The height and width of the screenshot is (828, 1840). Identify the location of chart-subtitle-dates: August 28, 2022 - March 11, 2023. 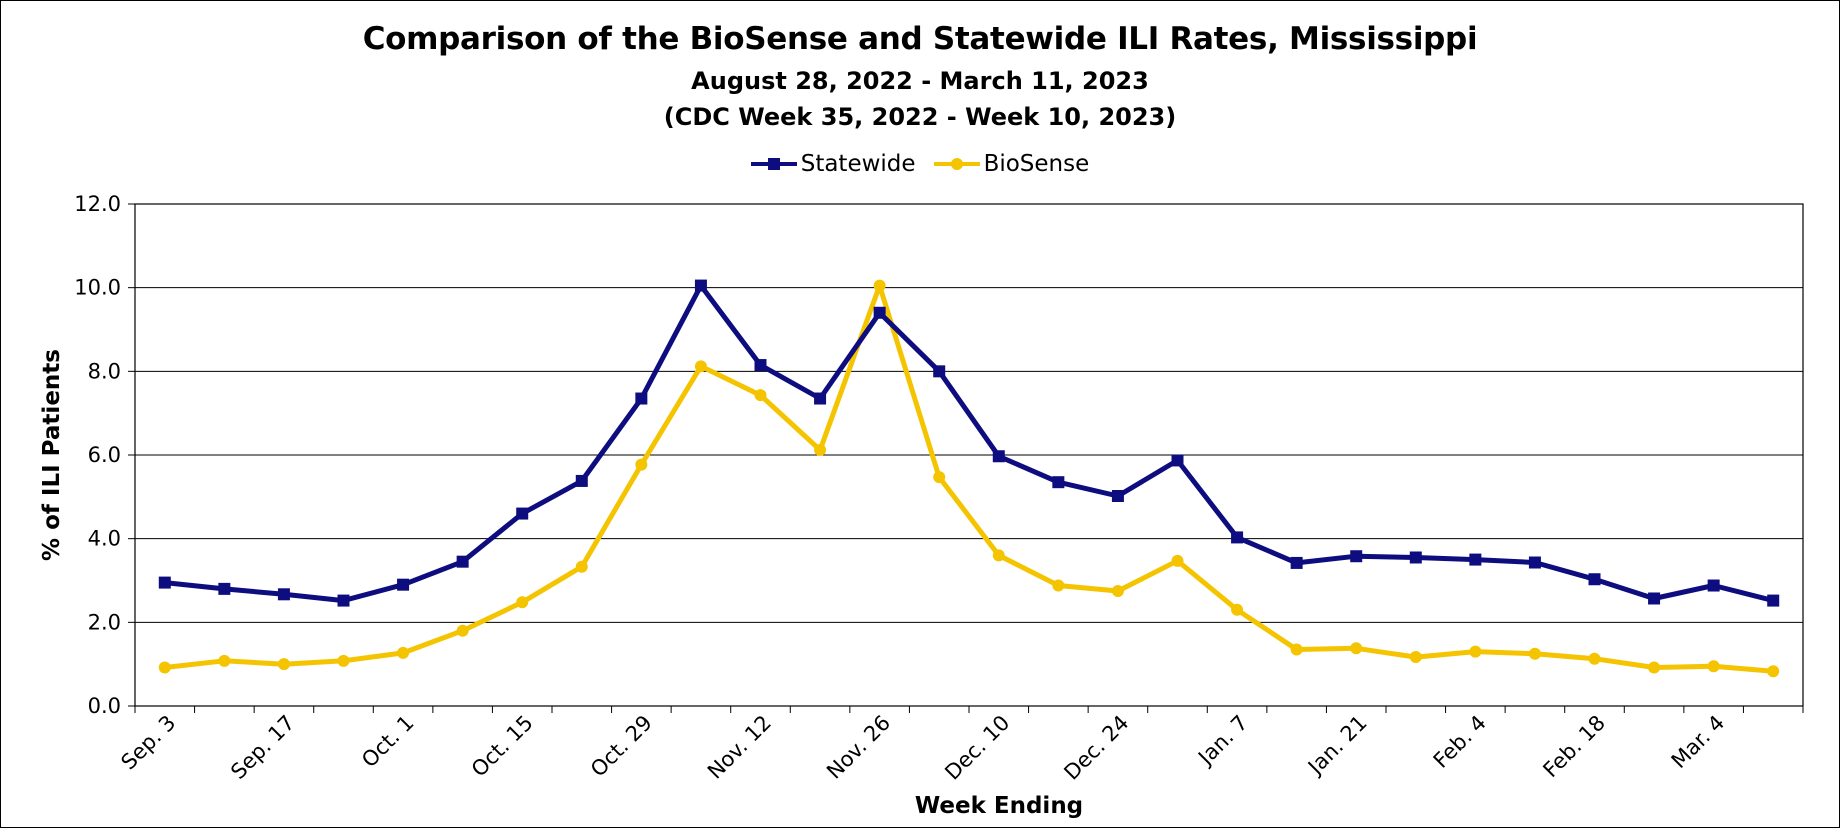
(920, 81).